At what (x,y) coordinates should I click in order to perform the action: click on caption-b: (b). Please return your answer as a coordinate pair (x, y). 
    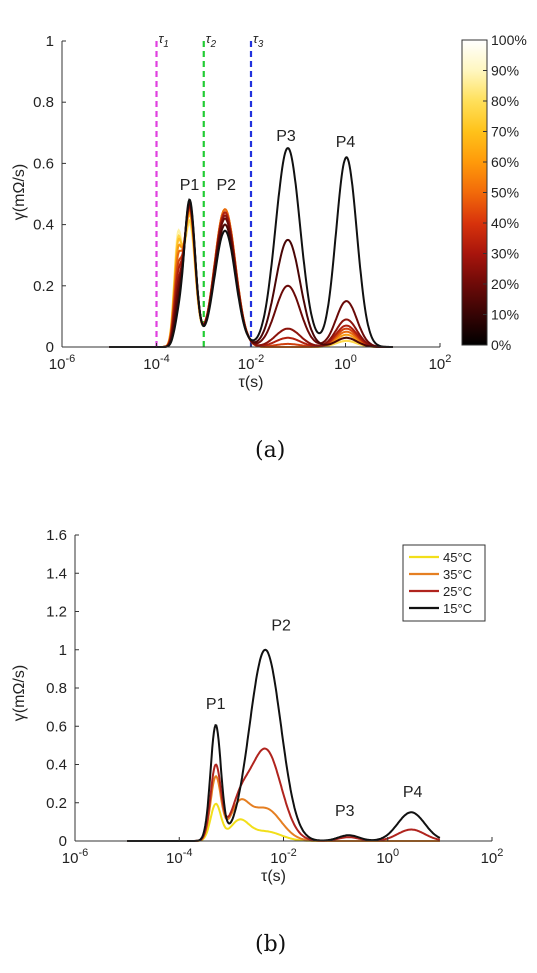
    Looking at the image, I should click on (271, 944).